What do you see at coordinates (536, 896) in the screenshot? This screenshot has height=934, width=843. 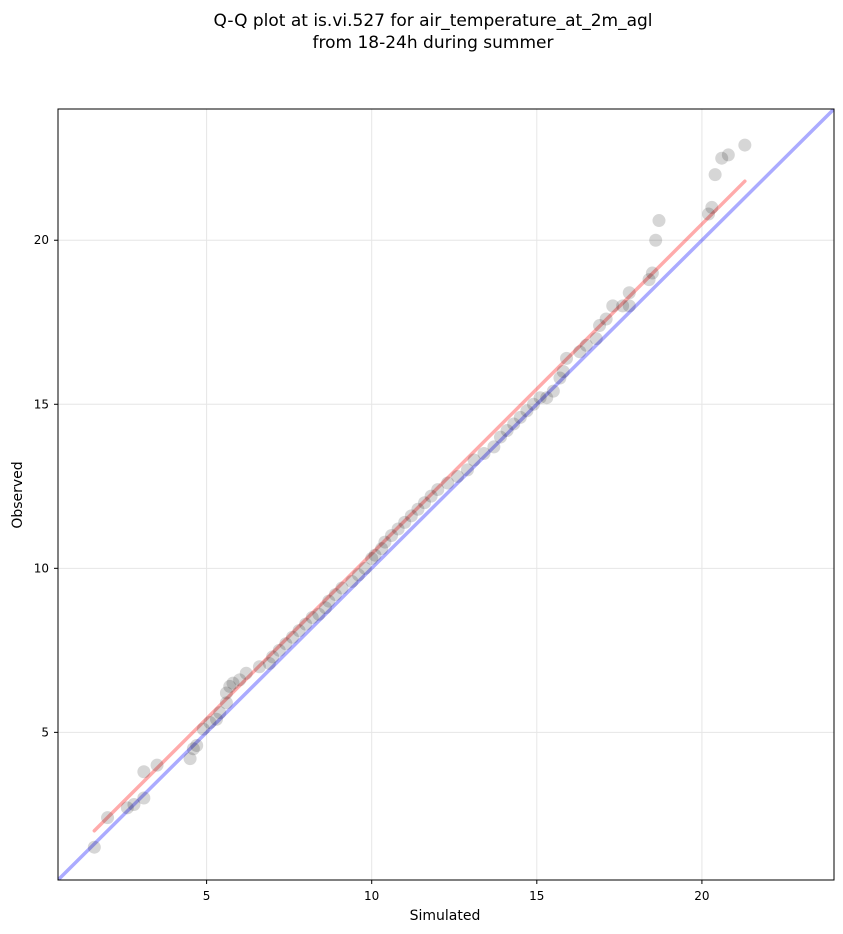 I see `x-tick-label: 15` at bounding box center [536, 896].